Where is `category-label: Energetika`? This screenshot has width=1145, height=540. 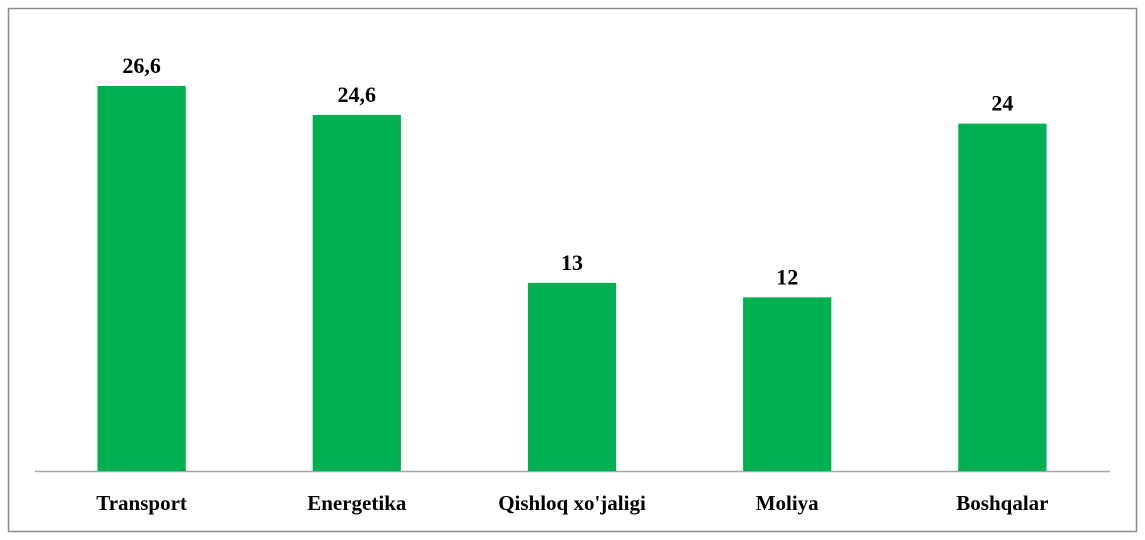
category-label: Energetika is located at coordinates (357, 503).